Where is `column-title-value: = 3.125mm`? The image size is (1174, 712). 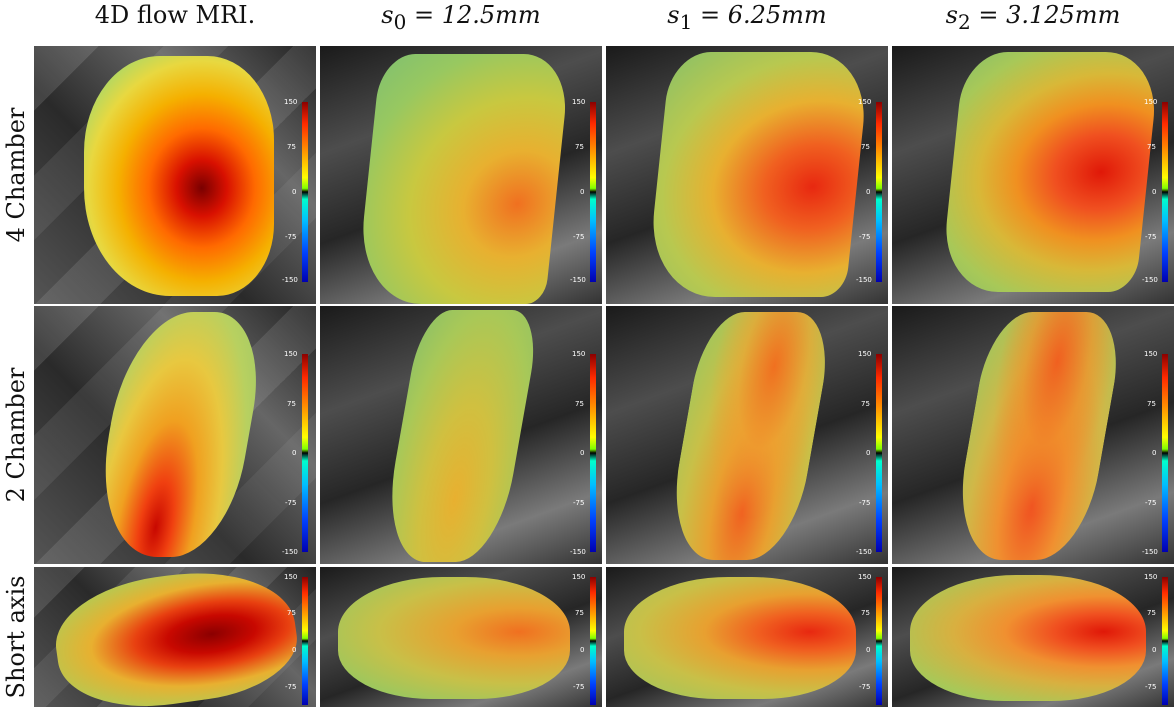
column-title-value: = 3.125mm is located at coordinates (1045, 15).